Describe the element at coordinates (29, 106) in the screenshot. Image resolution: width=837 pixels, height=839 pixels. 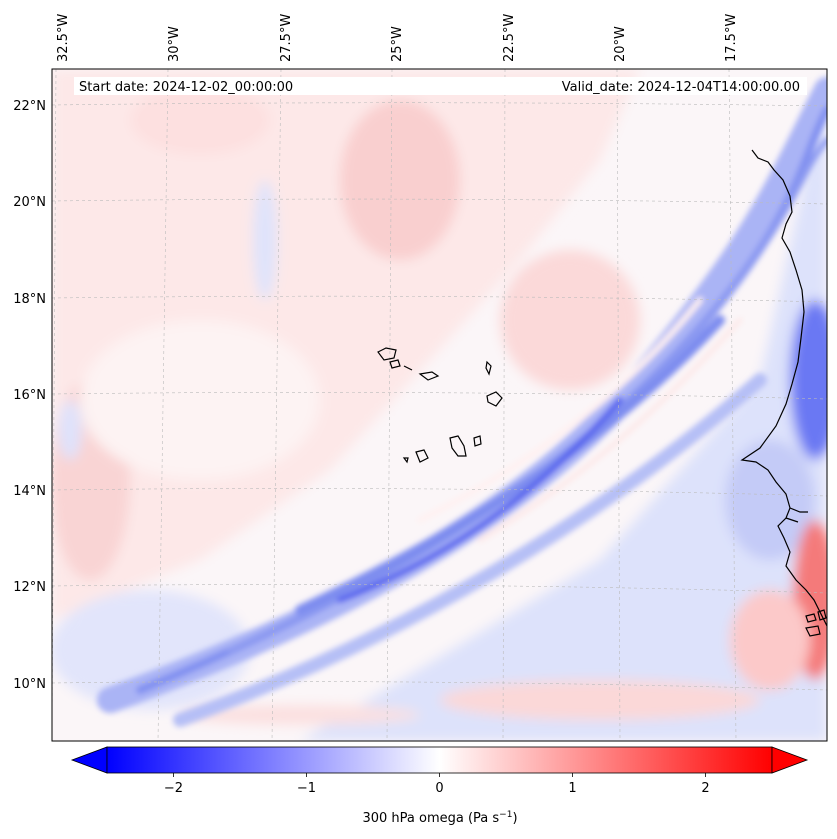
I see `lat-tick-label: 22°N` at that location.